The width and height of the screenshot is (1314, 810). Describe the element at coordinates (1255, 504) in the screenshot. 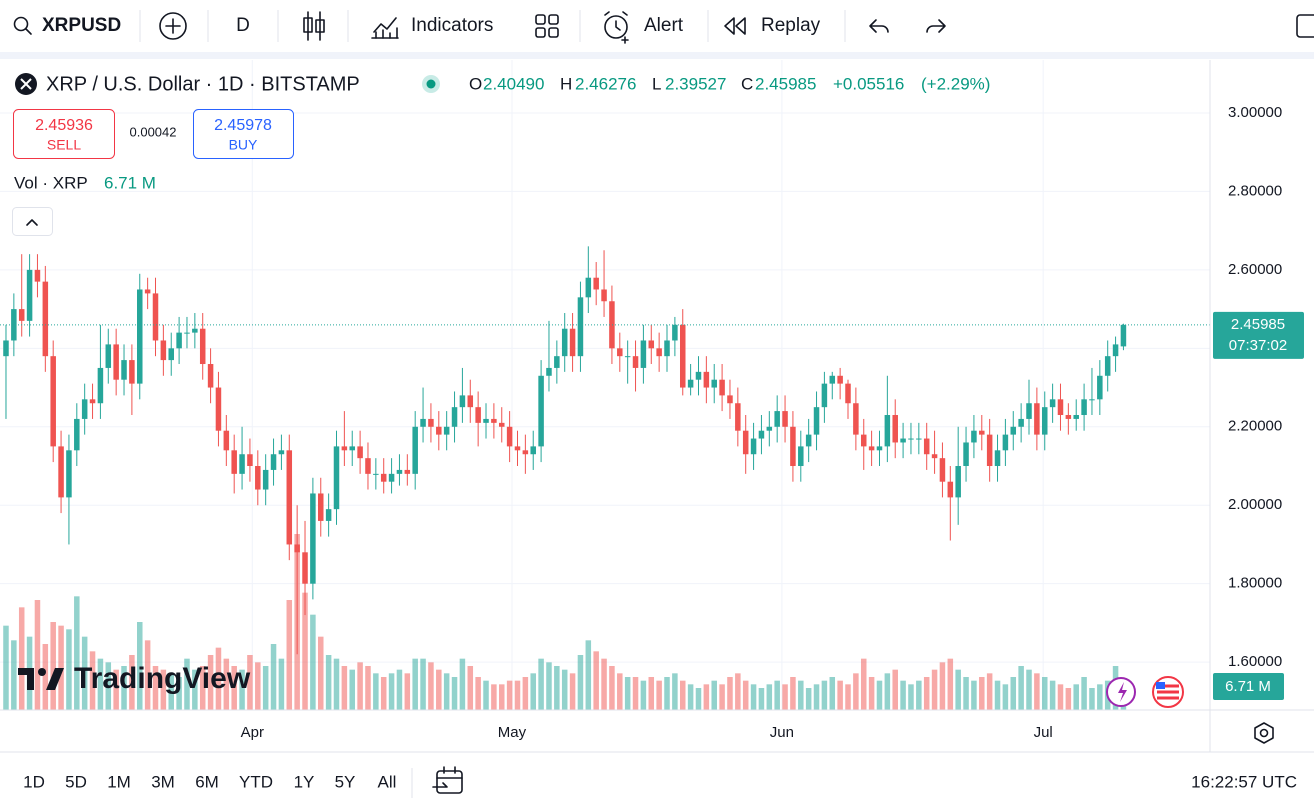

I see `y-tick-label: 2.00000` at that location.